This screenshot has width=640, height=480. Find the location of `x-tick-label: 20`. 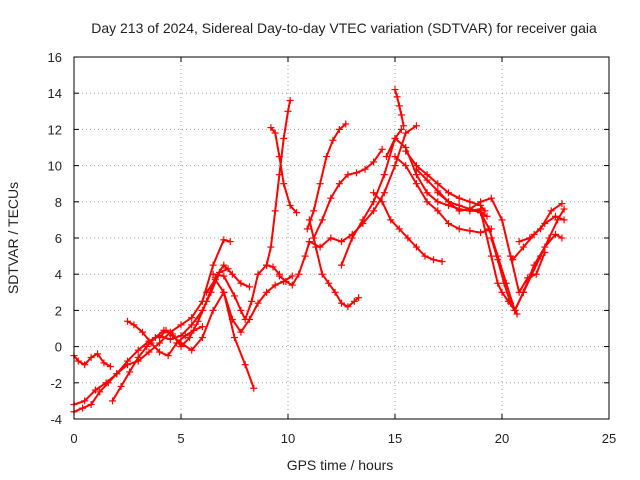

x-tick-label: 20 is located at coordinates (502, 438).